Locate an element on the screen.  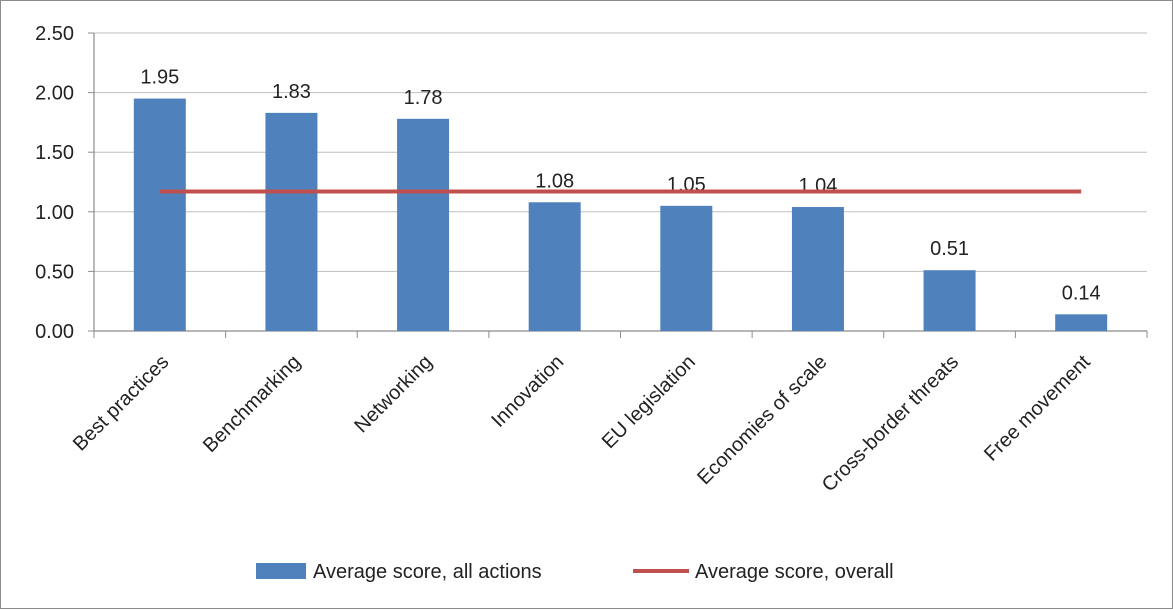
x-category-label: Economies of scale is located at coordinates (762, 420).